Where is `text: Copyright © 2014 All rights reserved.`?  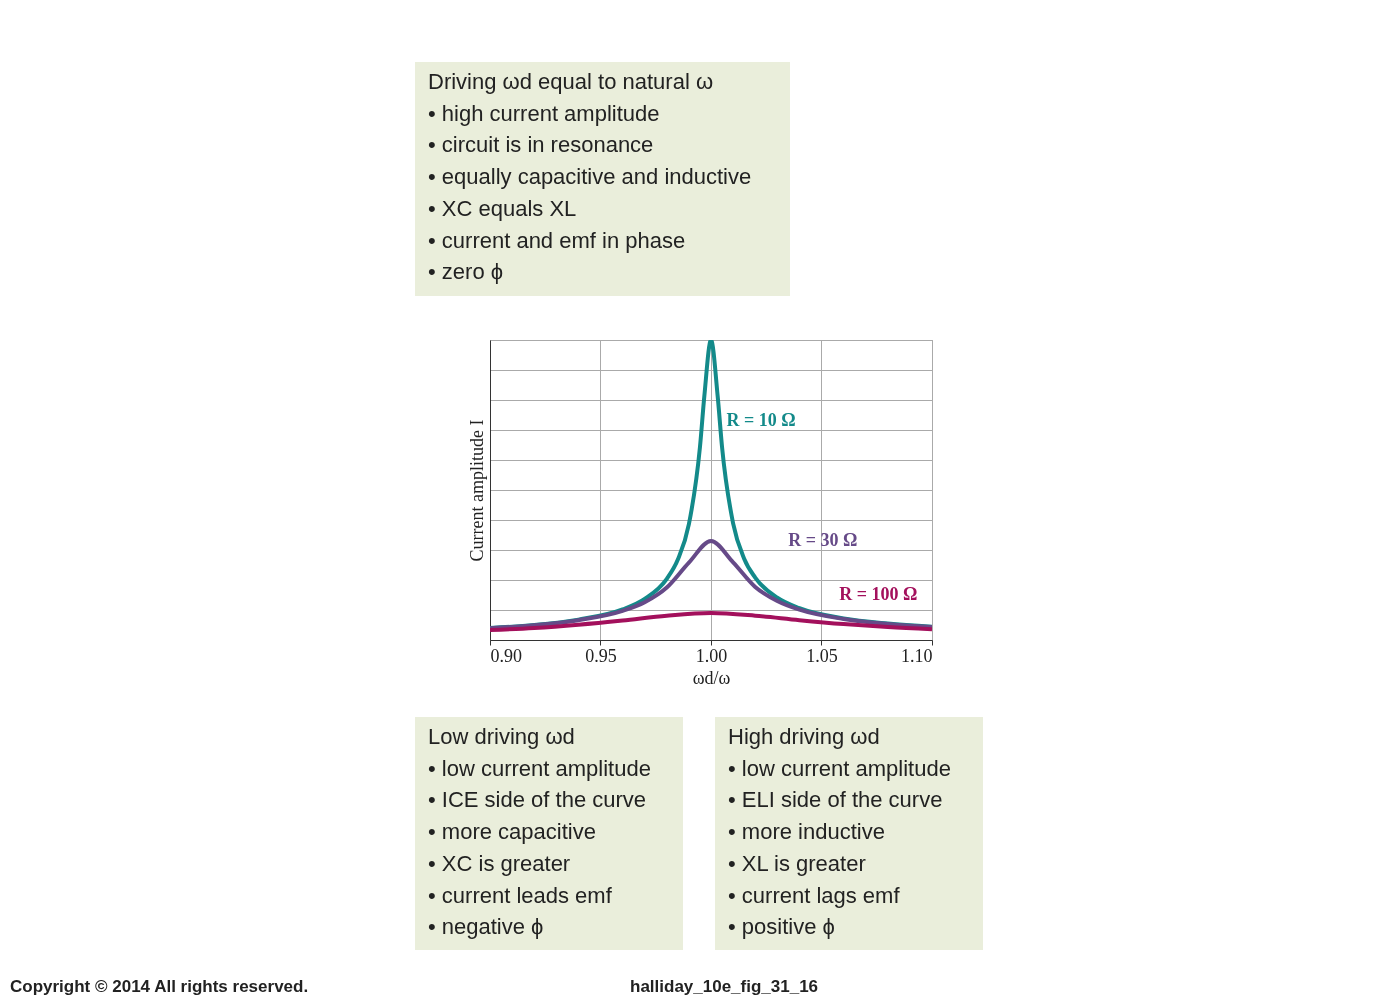
text: Copyright © 2014 All rights reserved. is located at coordinates (159, 986).